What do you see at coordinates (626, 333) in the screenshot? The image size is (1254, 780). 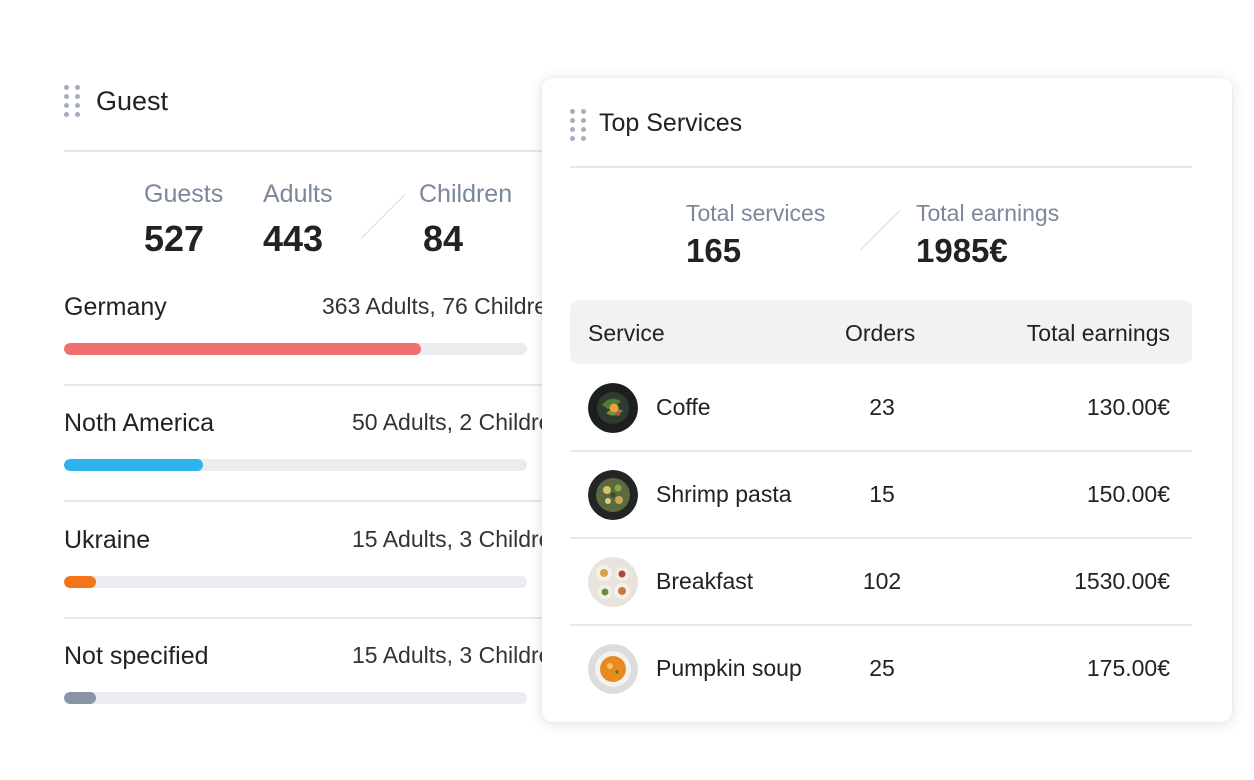 I see `header-service: Service` at bounding box center [626, 333].